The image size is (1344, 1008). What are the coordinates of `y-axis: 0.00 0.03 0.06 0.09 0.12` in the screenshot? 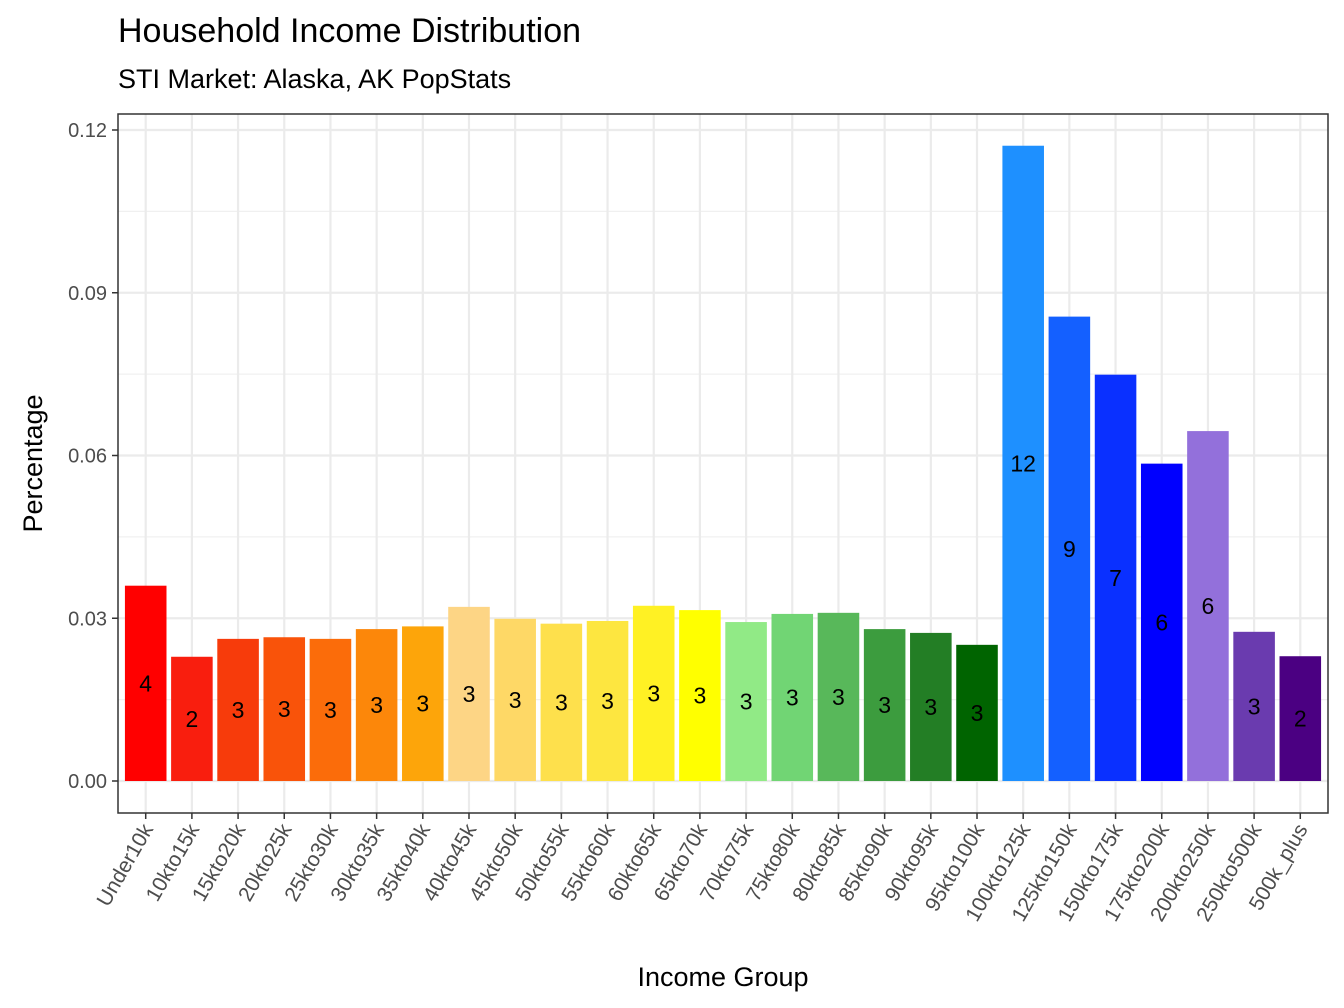 It's located at (93, 456).